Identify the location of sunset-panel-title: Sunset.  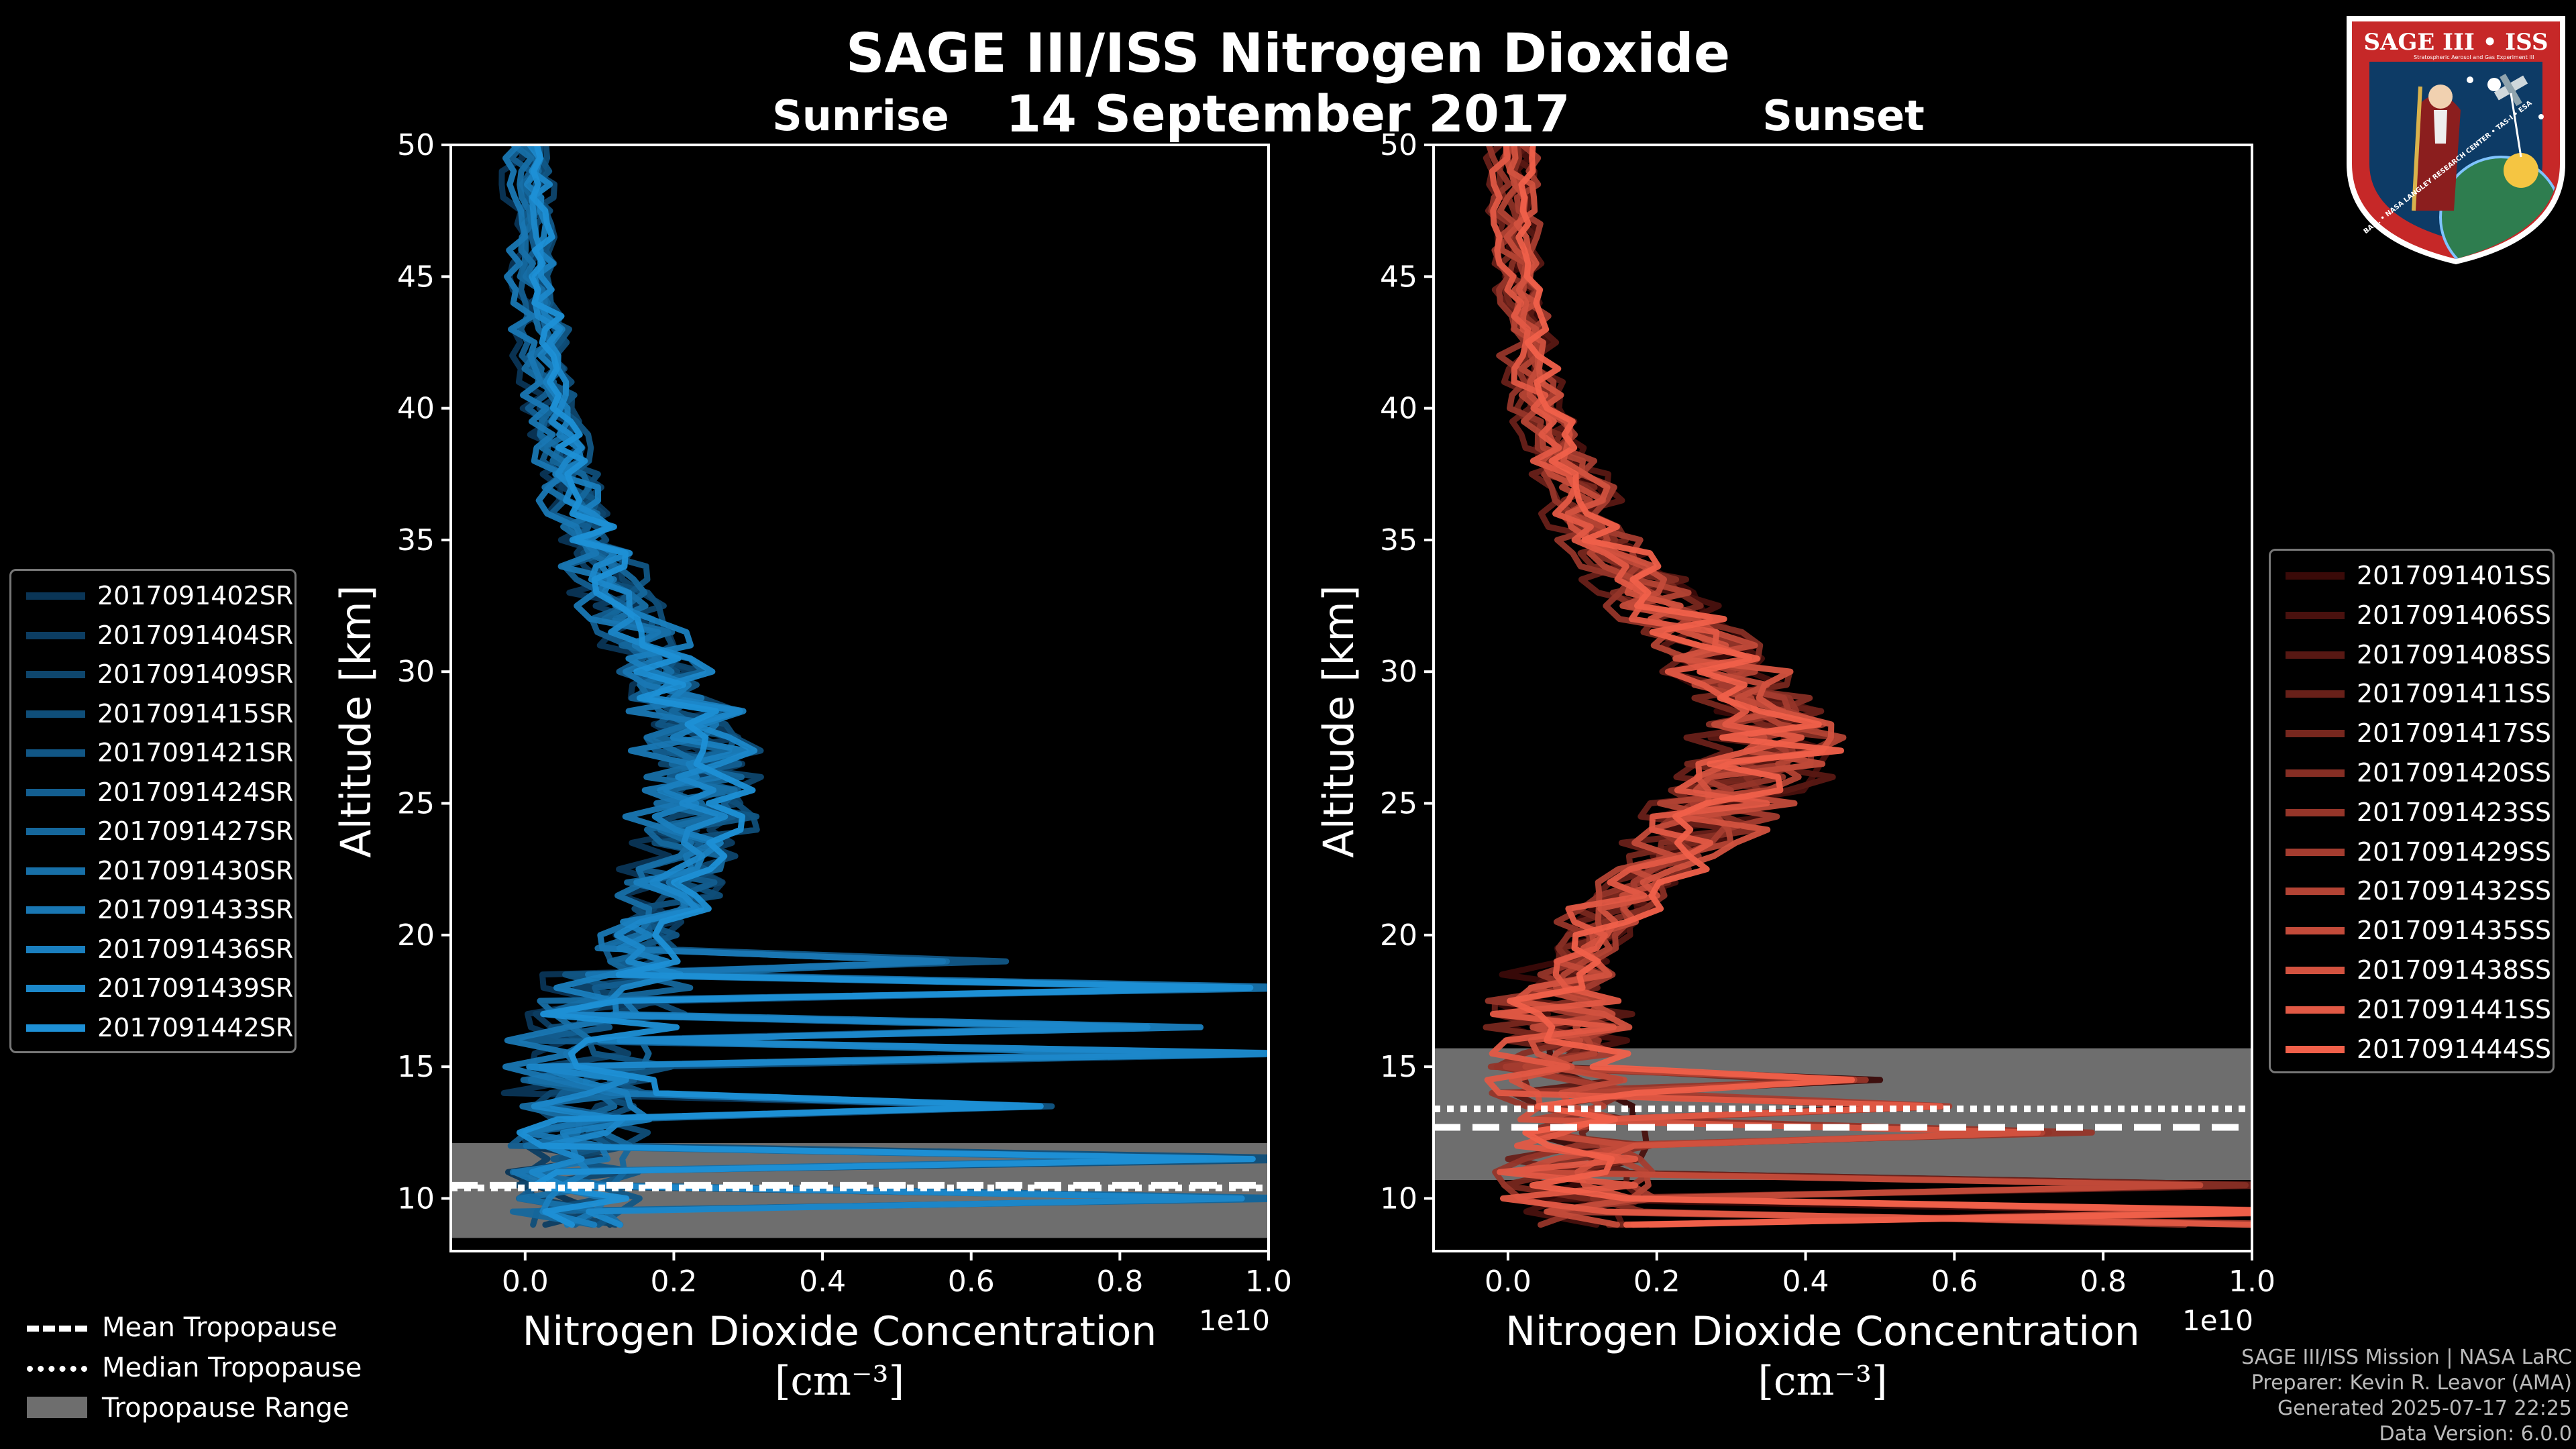
(1843, 115).